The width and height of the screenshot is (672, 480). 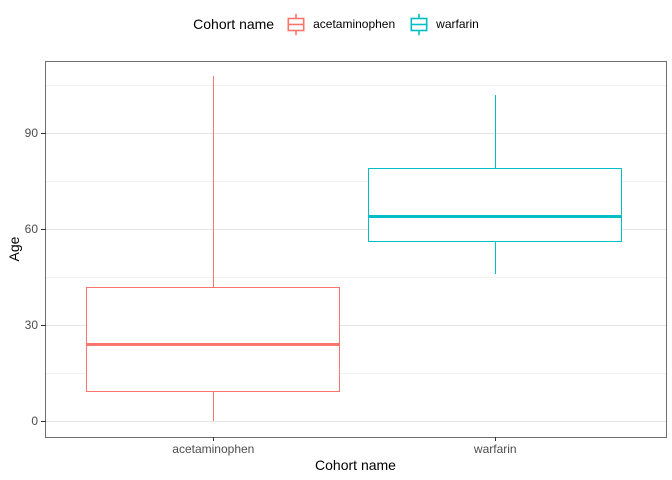 What do you see at coordinates (457, 24) in the screenshot?
I see `legend-item-label: warfarin` at bounding box center [457, 24].